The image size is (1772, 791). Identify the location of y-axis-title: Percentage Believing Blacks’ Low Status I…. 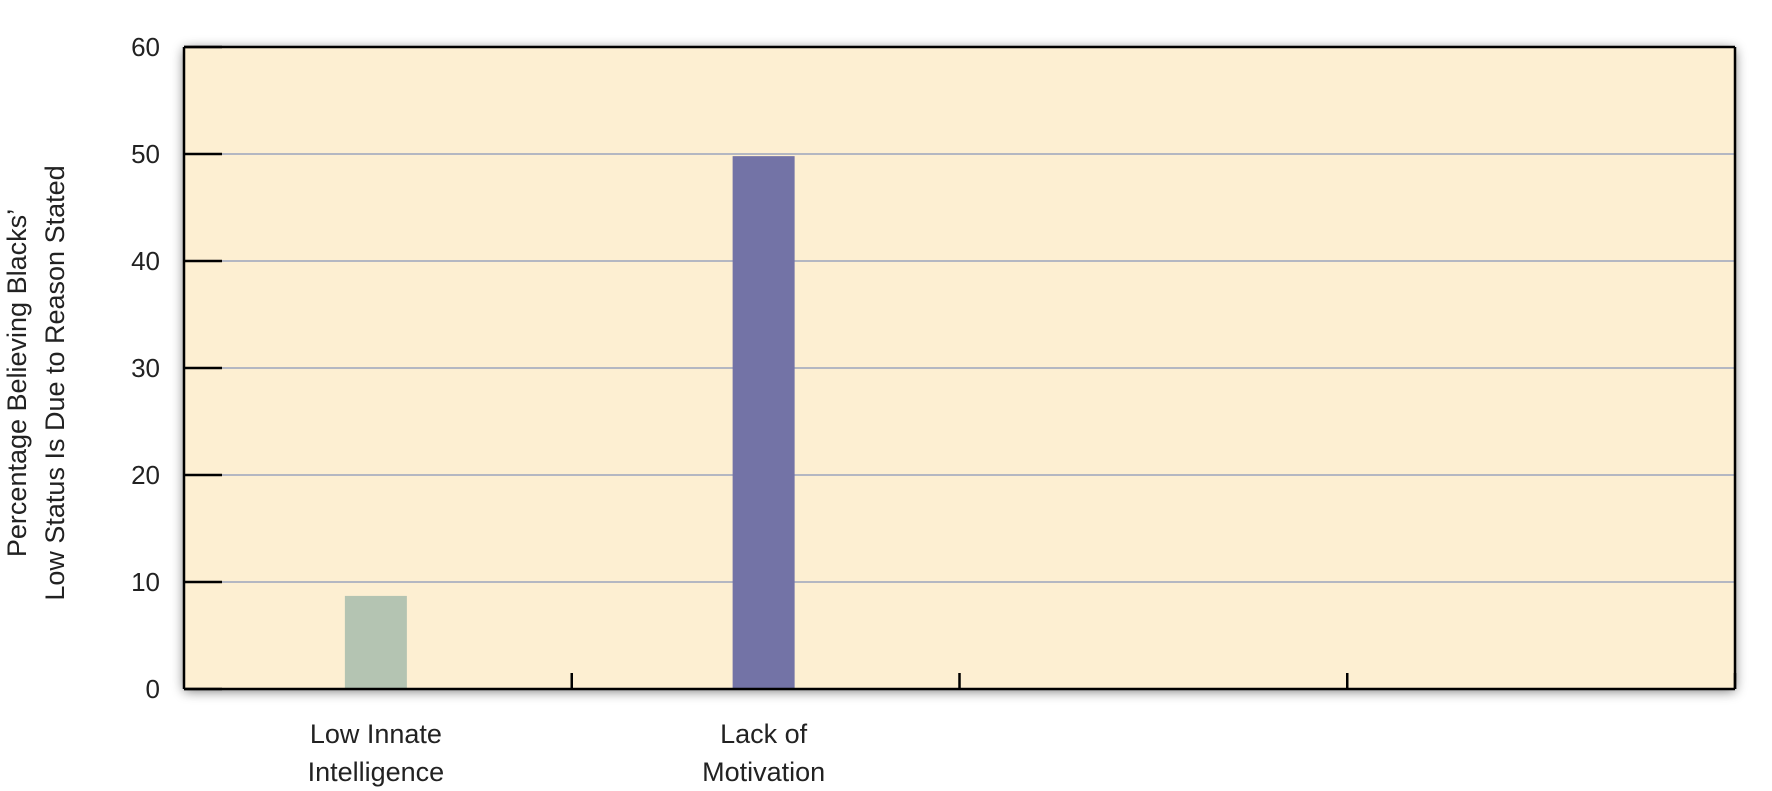
(36, 382).